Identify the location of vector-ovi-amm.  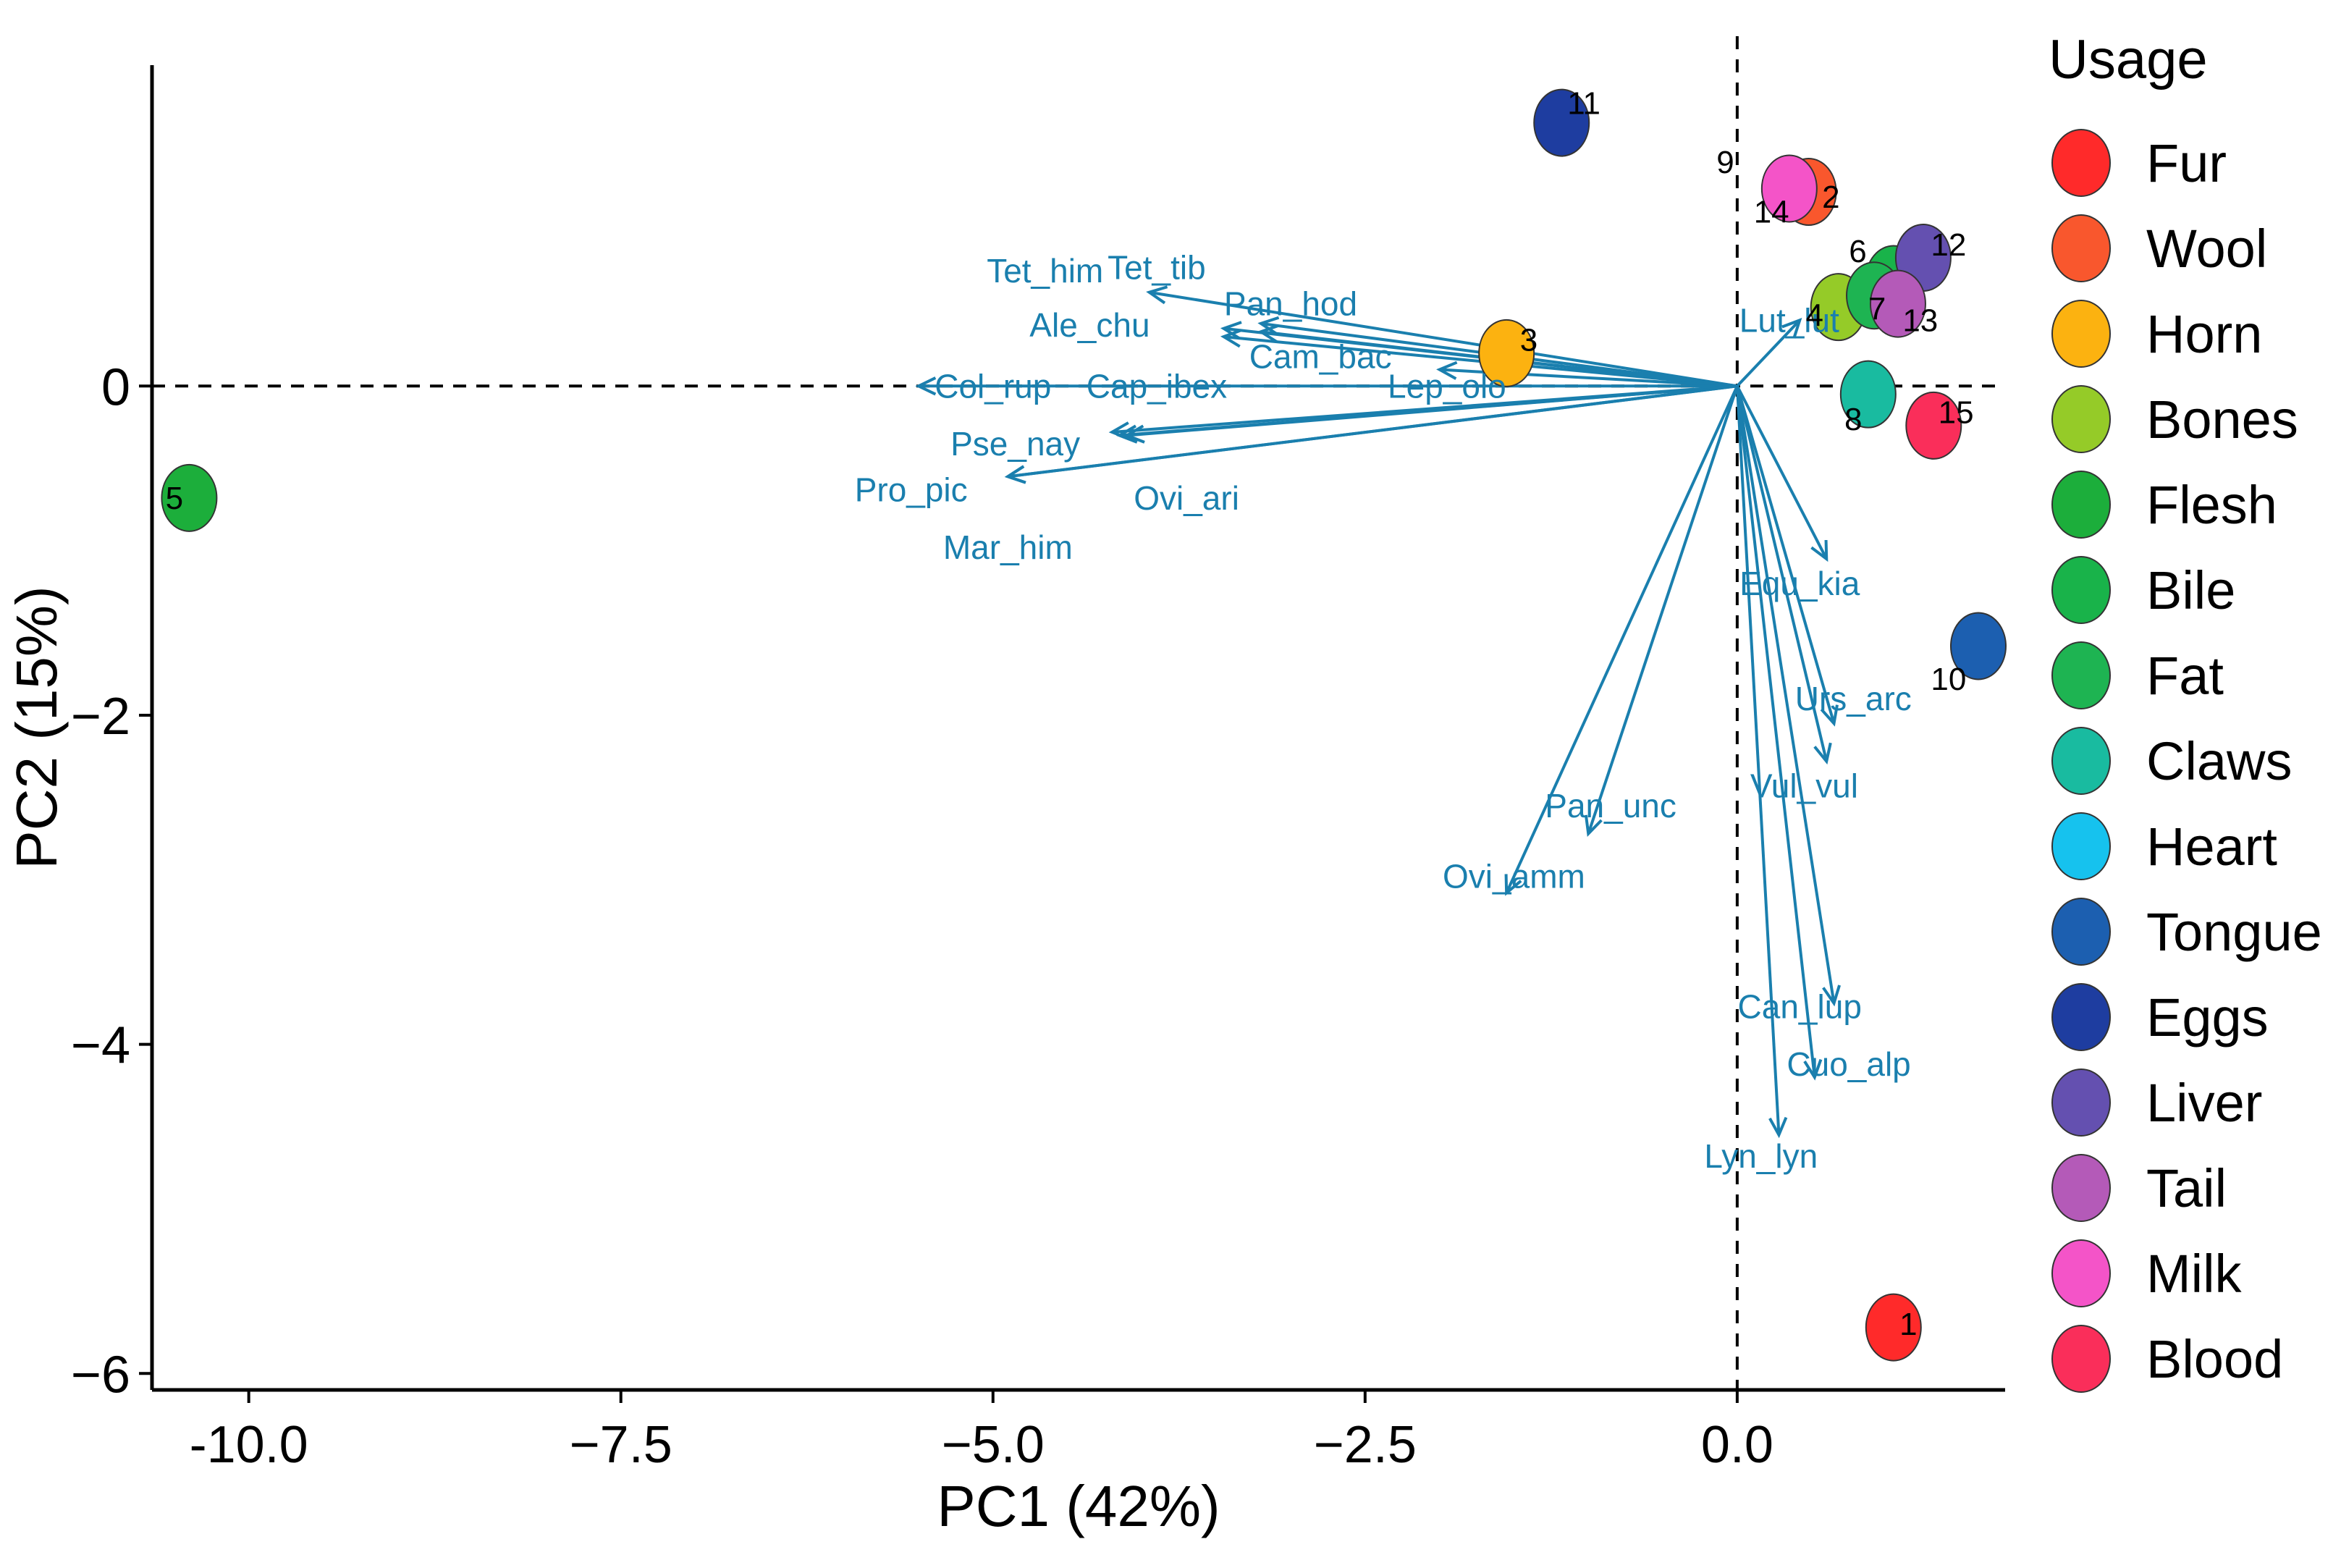
(1622, 639).